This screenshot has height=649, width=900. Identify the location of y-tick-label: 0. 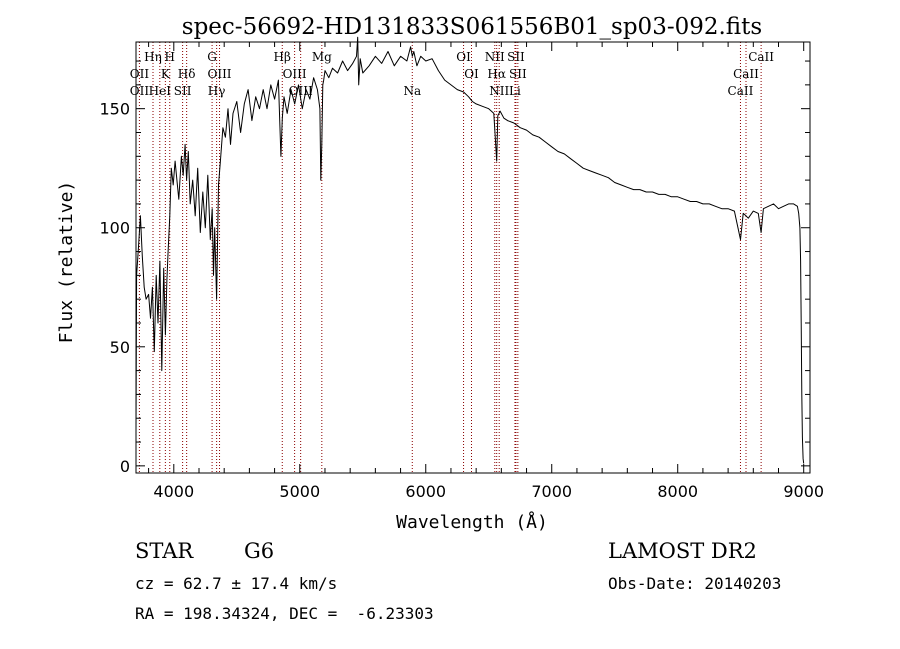
(125, 466).